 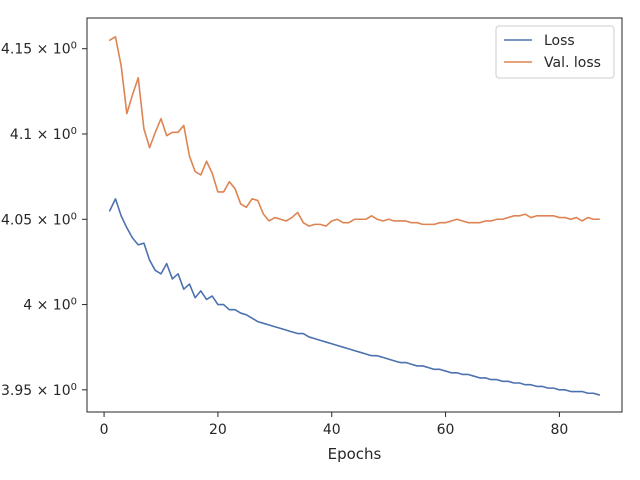 I want to click on y-tick-label: 4 × 100, so click(x=50, y=305).